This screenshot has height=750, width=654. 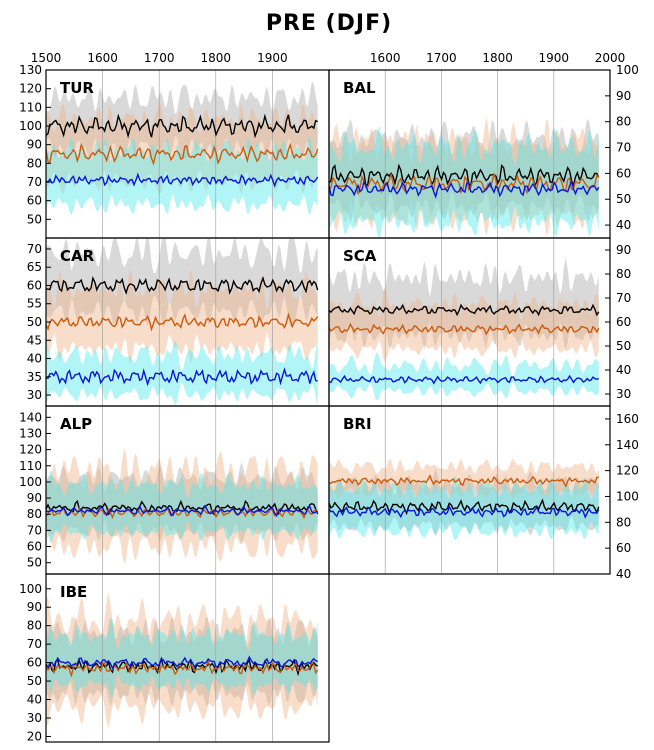 I want to click on panel-label: ALP, so click(x=76, y=424).